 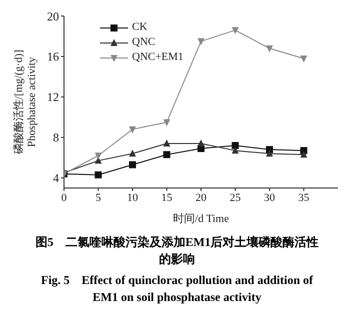 What do you see at coordinates (236, 198) in the screenshot?
I see `x-tick-label: 25` at bounding box center [236, 198].